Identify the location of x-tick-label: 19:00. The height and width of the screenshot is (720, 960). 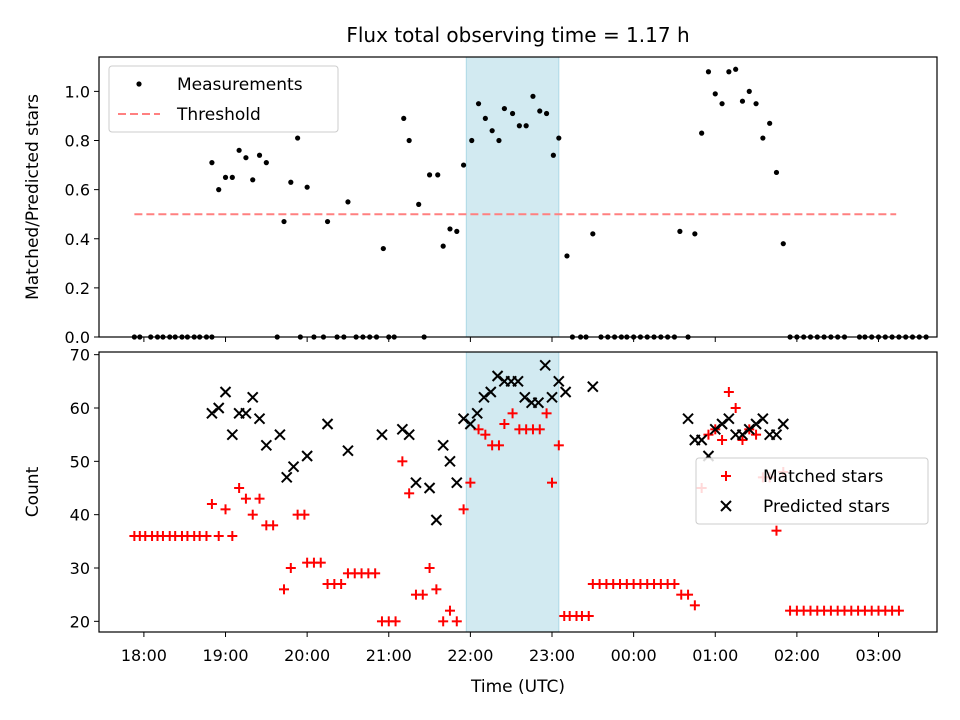
(225, 655).